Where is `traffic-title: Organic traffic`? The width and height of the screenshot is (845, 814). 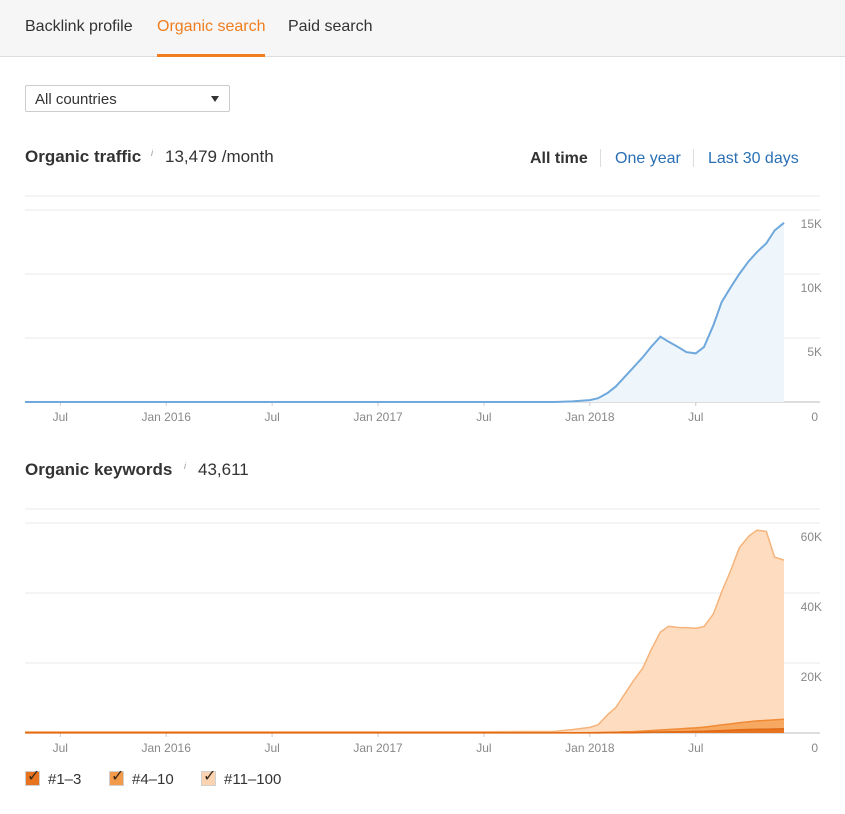
traffic-title: Organic traffic is located at coordinates (83, 156).